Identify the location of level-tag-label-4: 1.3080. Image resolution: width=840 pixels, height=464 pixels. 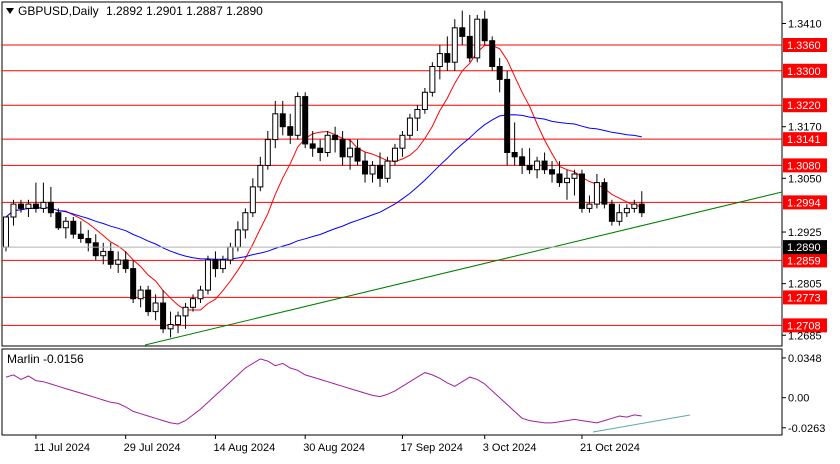
(804, 166).